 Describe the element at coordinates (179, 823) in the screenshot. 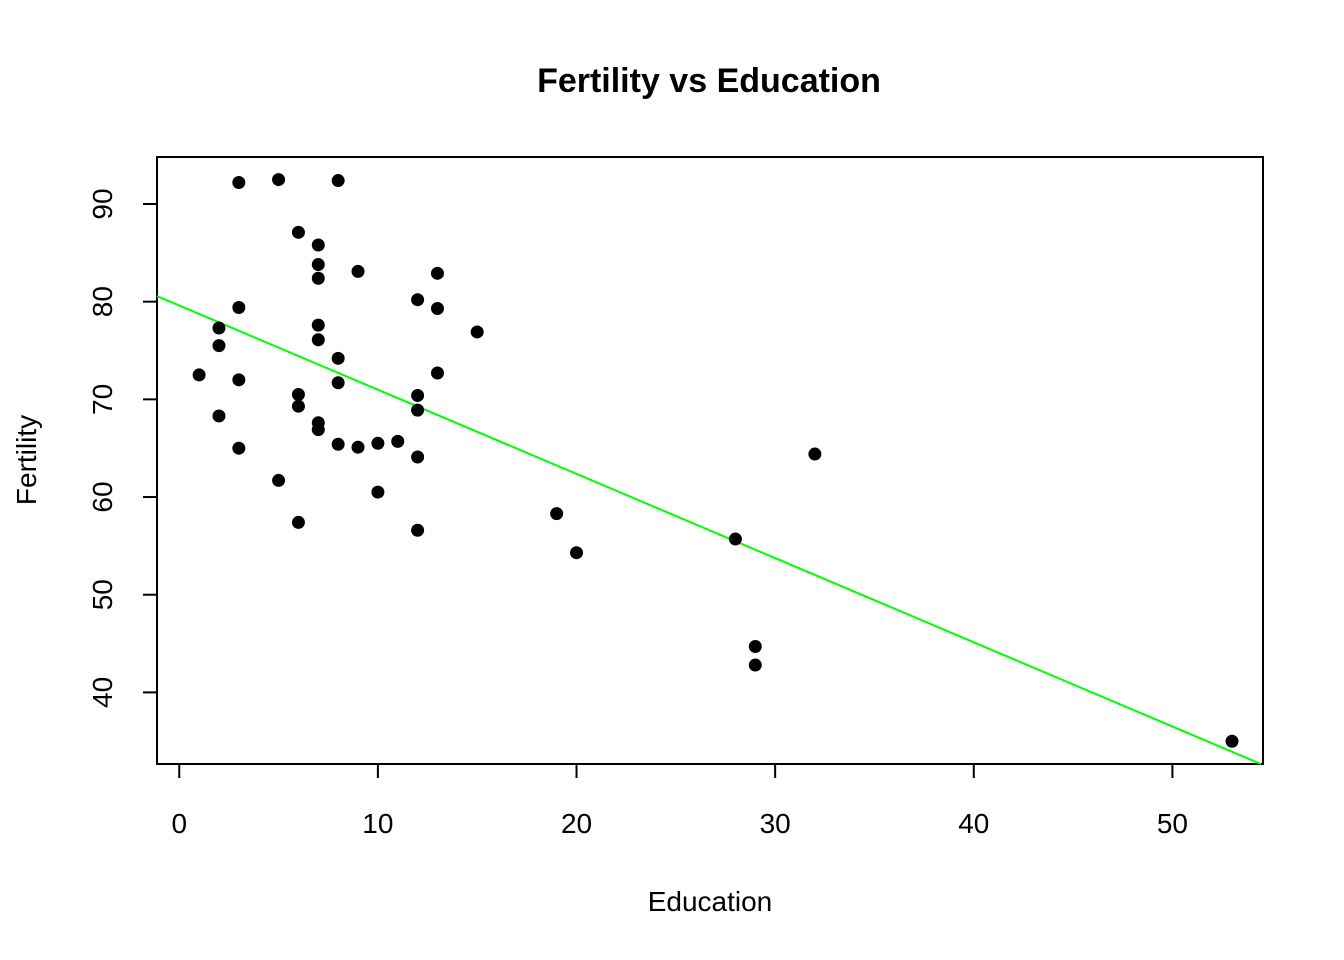

I see `x-tick-label: 0` at that location.